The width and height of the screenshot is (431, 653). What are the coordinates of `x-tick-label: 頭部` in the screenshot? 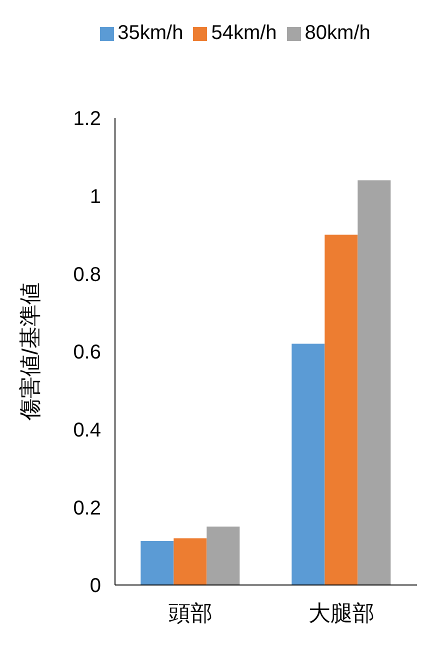 It's located at (190, 613).